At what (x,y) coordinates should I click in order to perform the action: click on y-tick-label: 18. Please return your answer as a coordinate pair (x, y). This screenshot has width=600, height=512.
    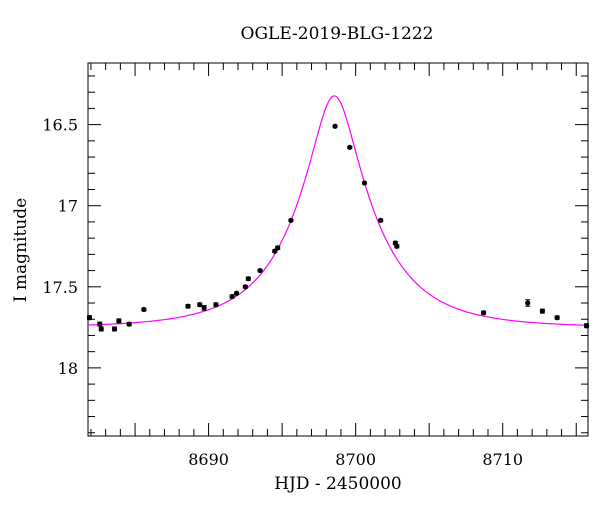
    Looking at the image, I should click on (68, 368).